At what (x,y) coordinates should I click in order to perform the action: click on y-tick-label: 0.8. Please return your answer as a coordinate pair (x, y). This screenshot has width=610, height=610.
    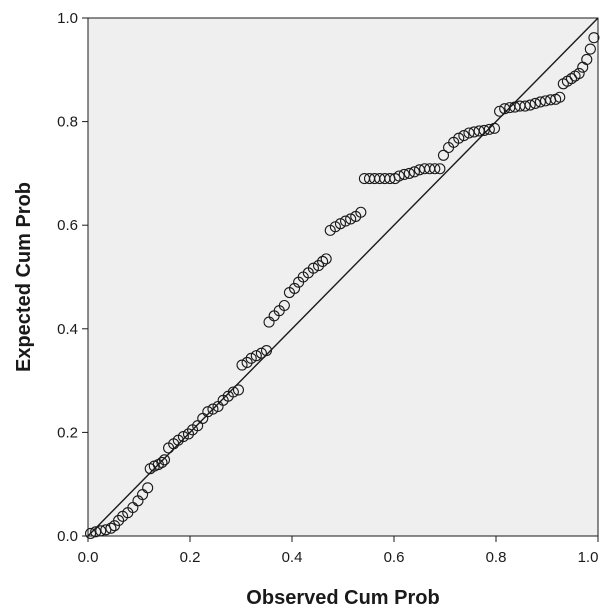
    Looking at the image, I should click on (67, 122).